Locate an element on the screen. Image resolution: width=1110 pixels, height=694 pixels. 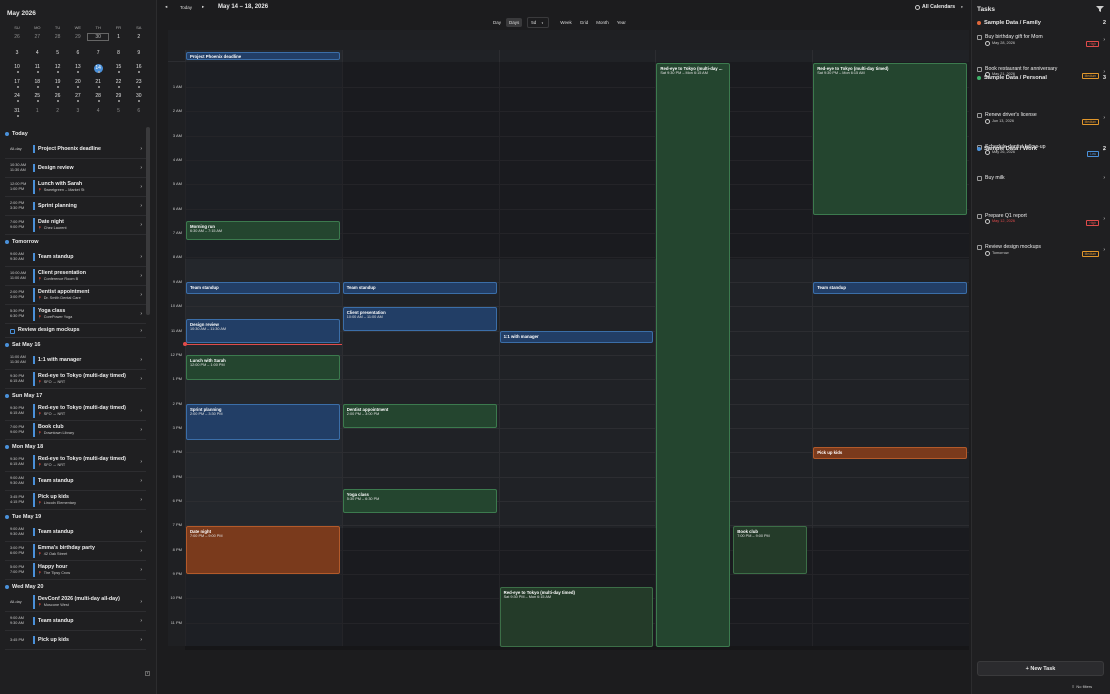
mini-day: 22 is located at coordinates (118, 82).